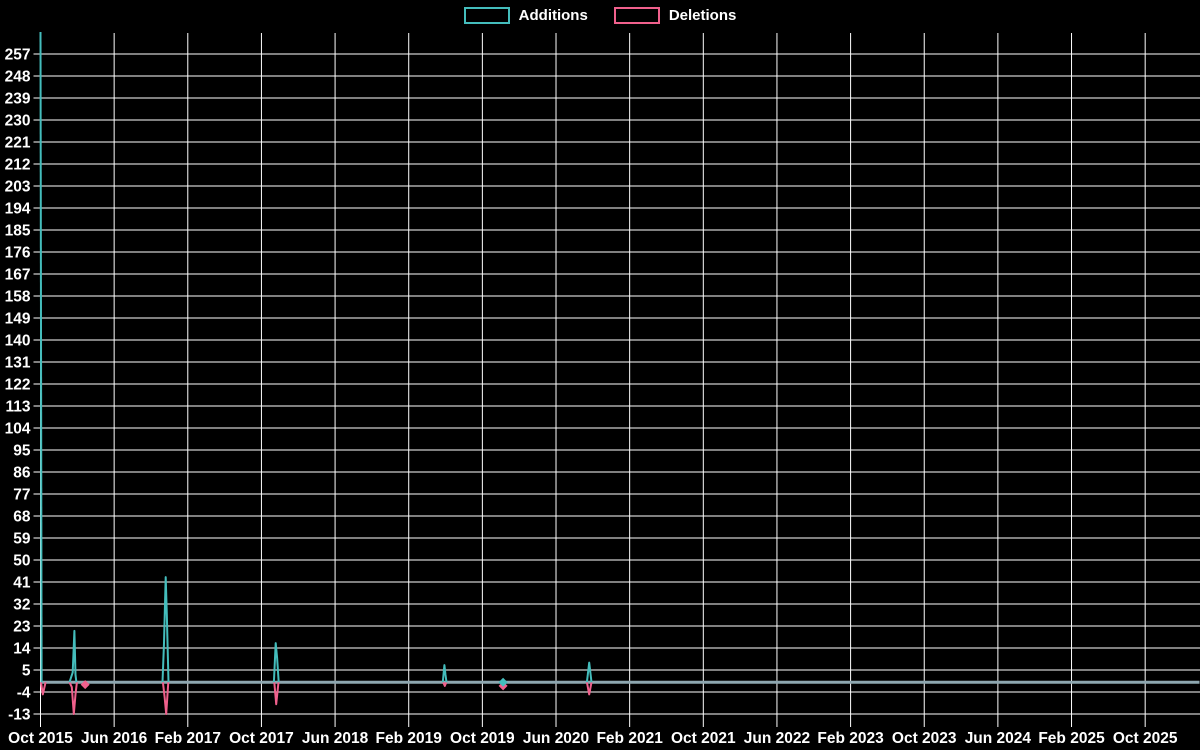 The width and height of the screenshot is (1200, 750). Describe the element at coordinates (40, 738) in the screenshot. I see `x-tick-label: Oct 2015` at that location.